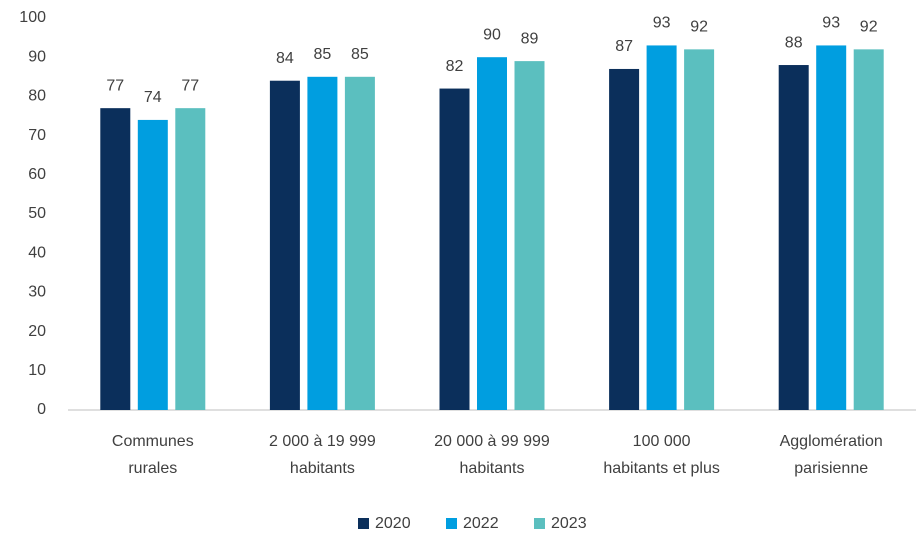 This screenshot has width=916, height=538. Describe the element at coordinates (492, 34) in the screenshot. I see `data-label: 90` at that location.